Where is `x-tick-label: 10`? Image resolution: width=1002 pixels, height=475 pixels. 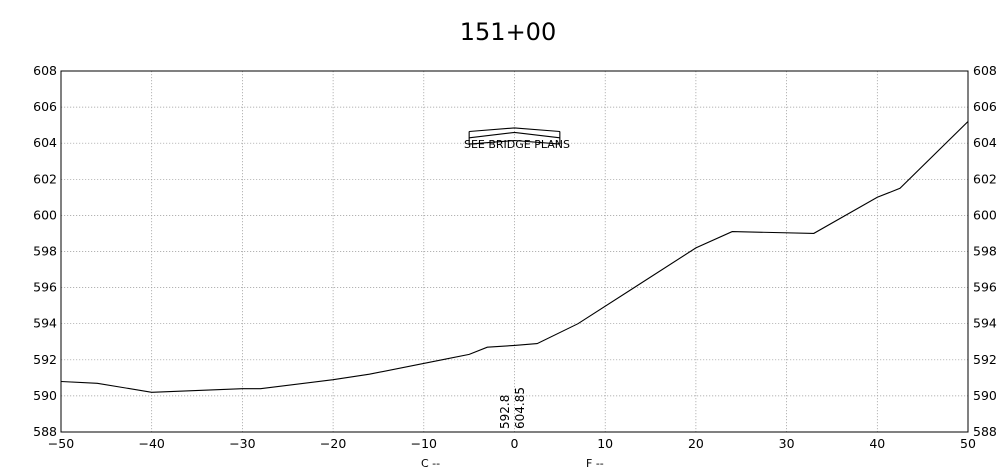
x-tick-label: 10 is located at coordinates (605, 443).